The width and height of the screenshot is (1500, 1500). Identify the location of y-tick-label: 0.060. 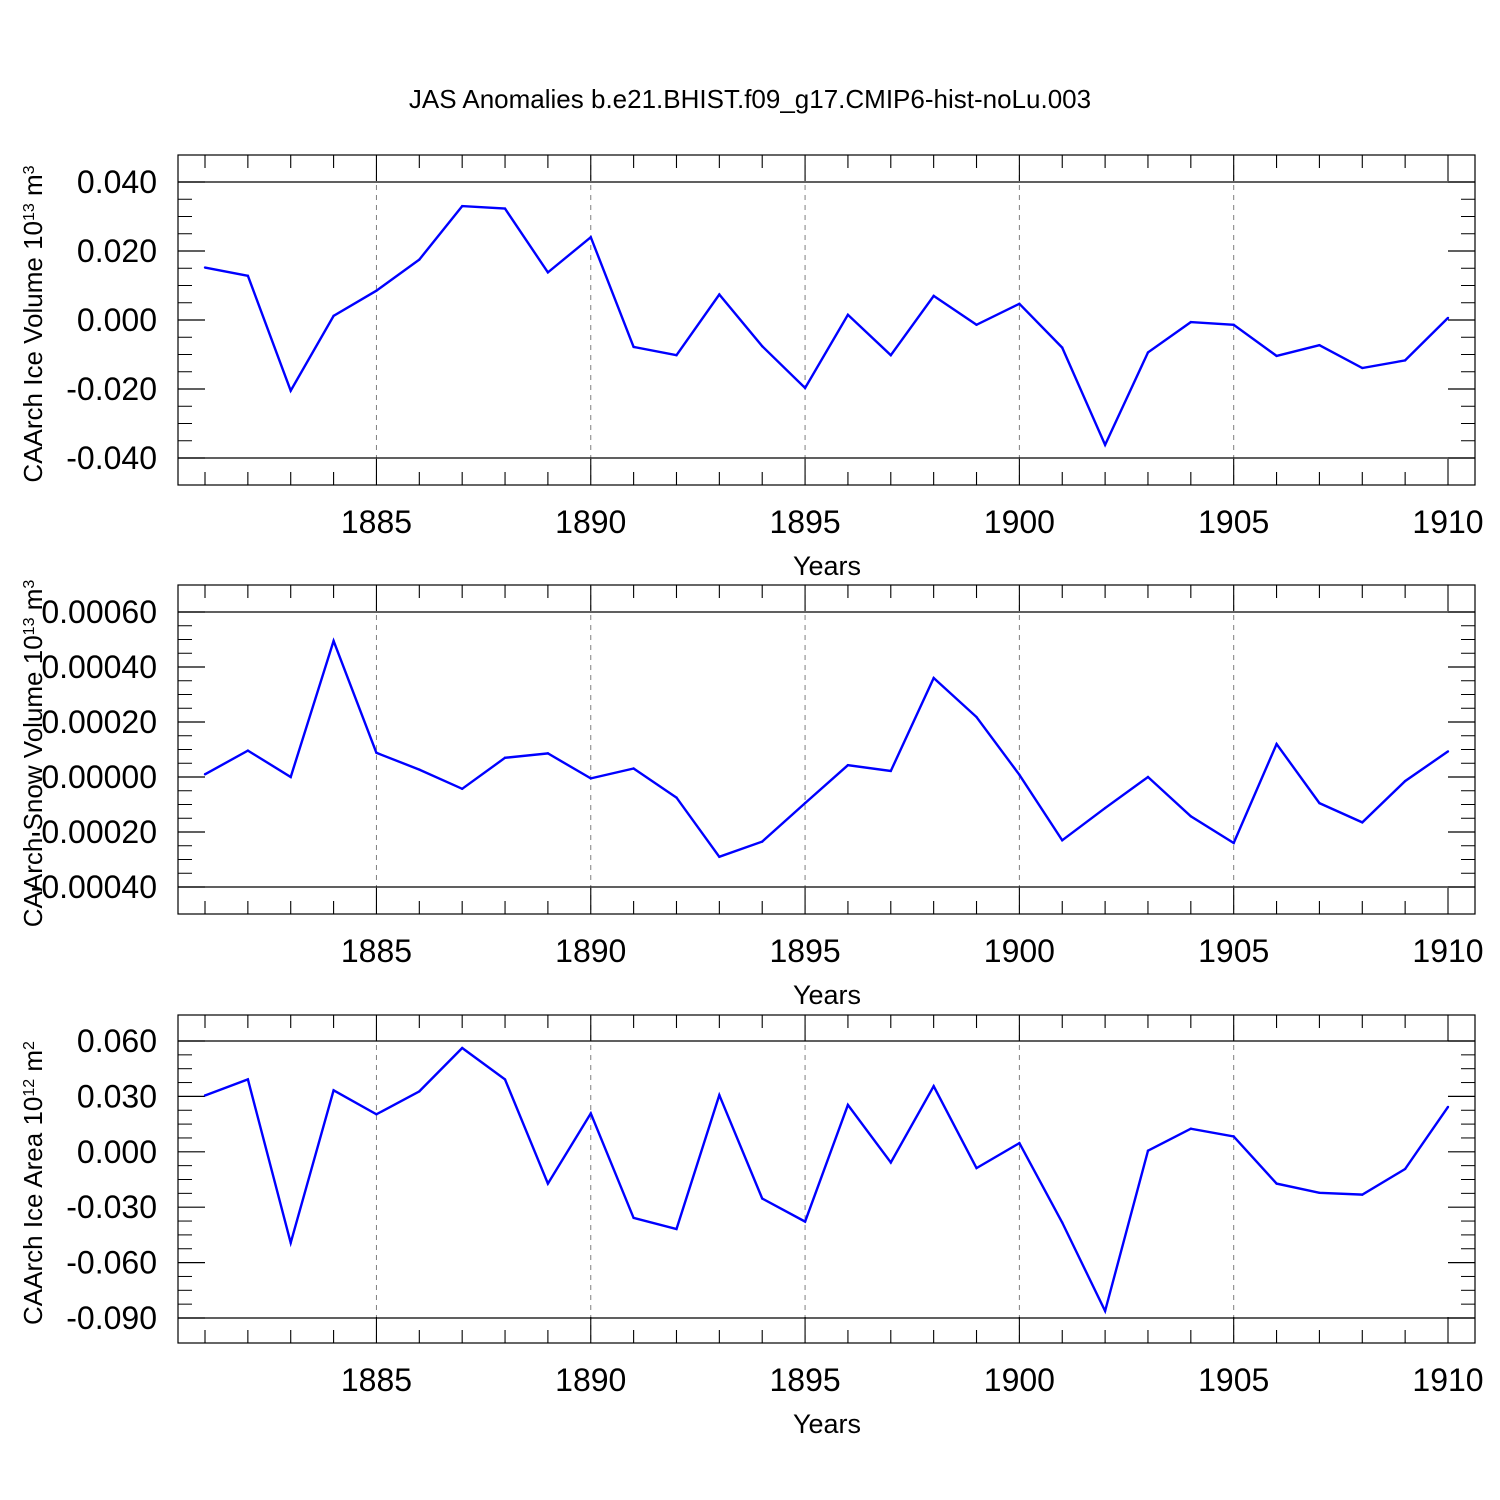
(117, 1041).